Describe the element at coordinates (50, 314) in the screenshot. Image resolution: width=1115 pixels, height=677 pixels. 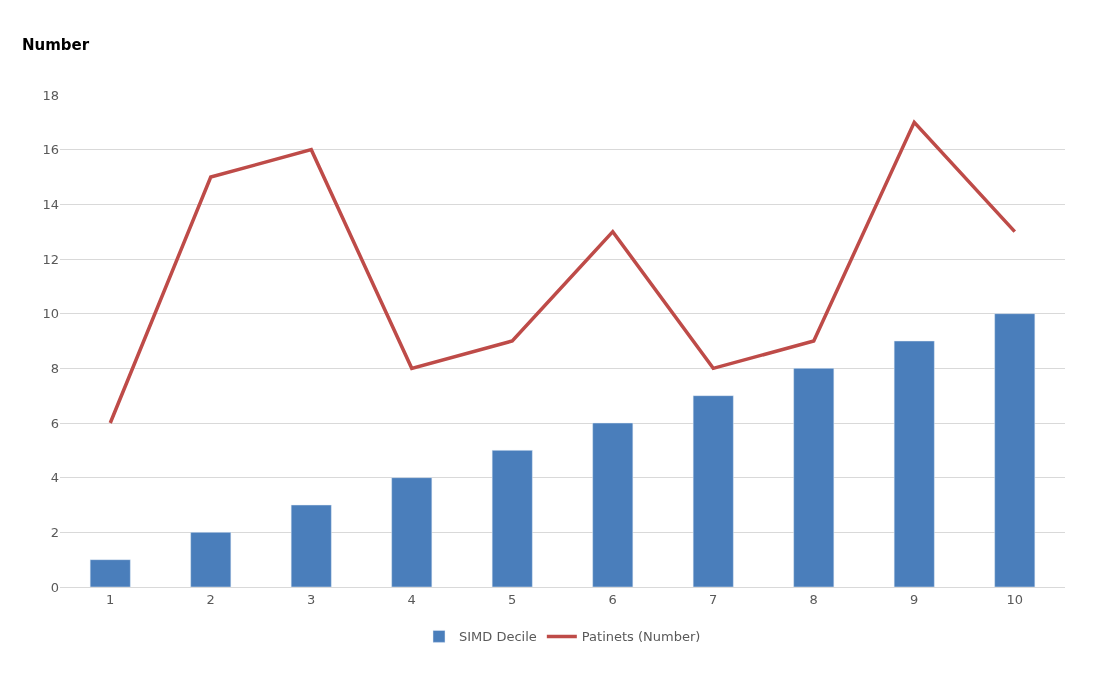
I see `y-tick-label: 10` at that location.